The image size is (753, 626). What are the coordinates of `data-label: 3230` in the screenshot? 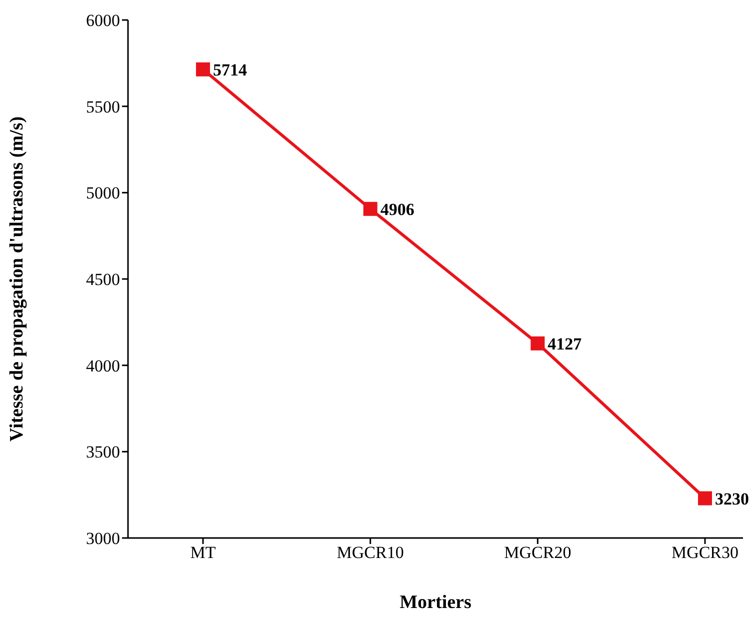 It's located at (732, 498).